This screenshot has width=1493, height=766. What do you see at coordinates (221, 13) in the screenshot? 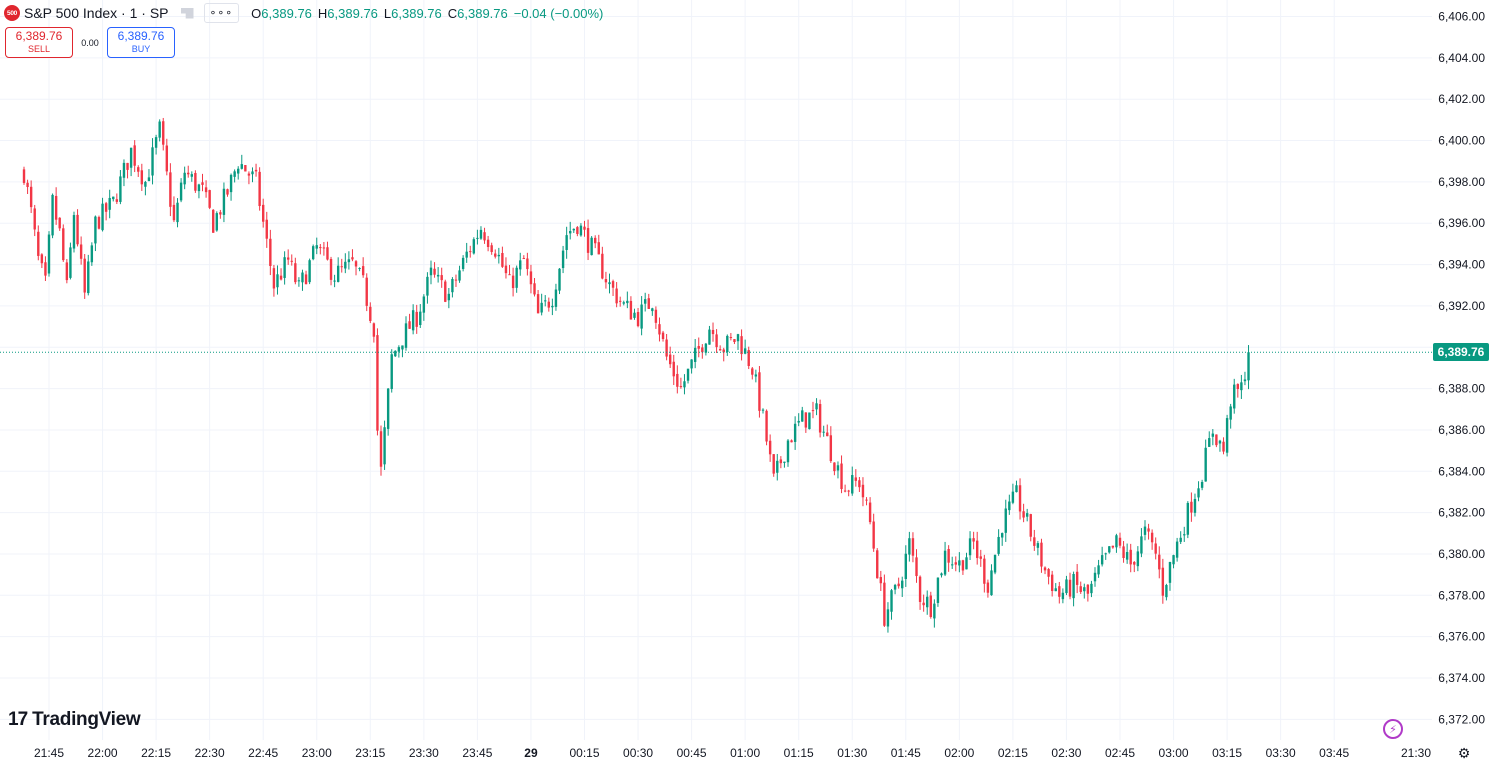
I see `more-options-icon: ∘∘∘` at bounding box center [221, 13].